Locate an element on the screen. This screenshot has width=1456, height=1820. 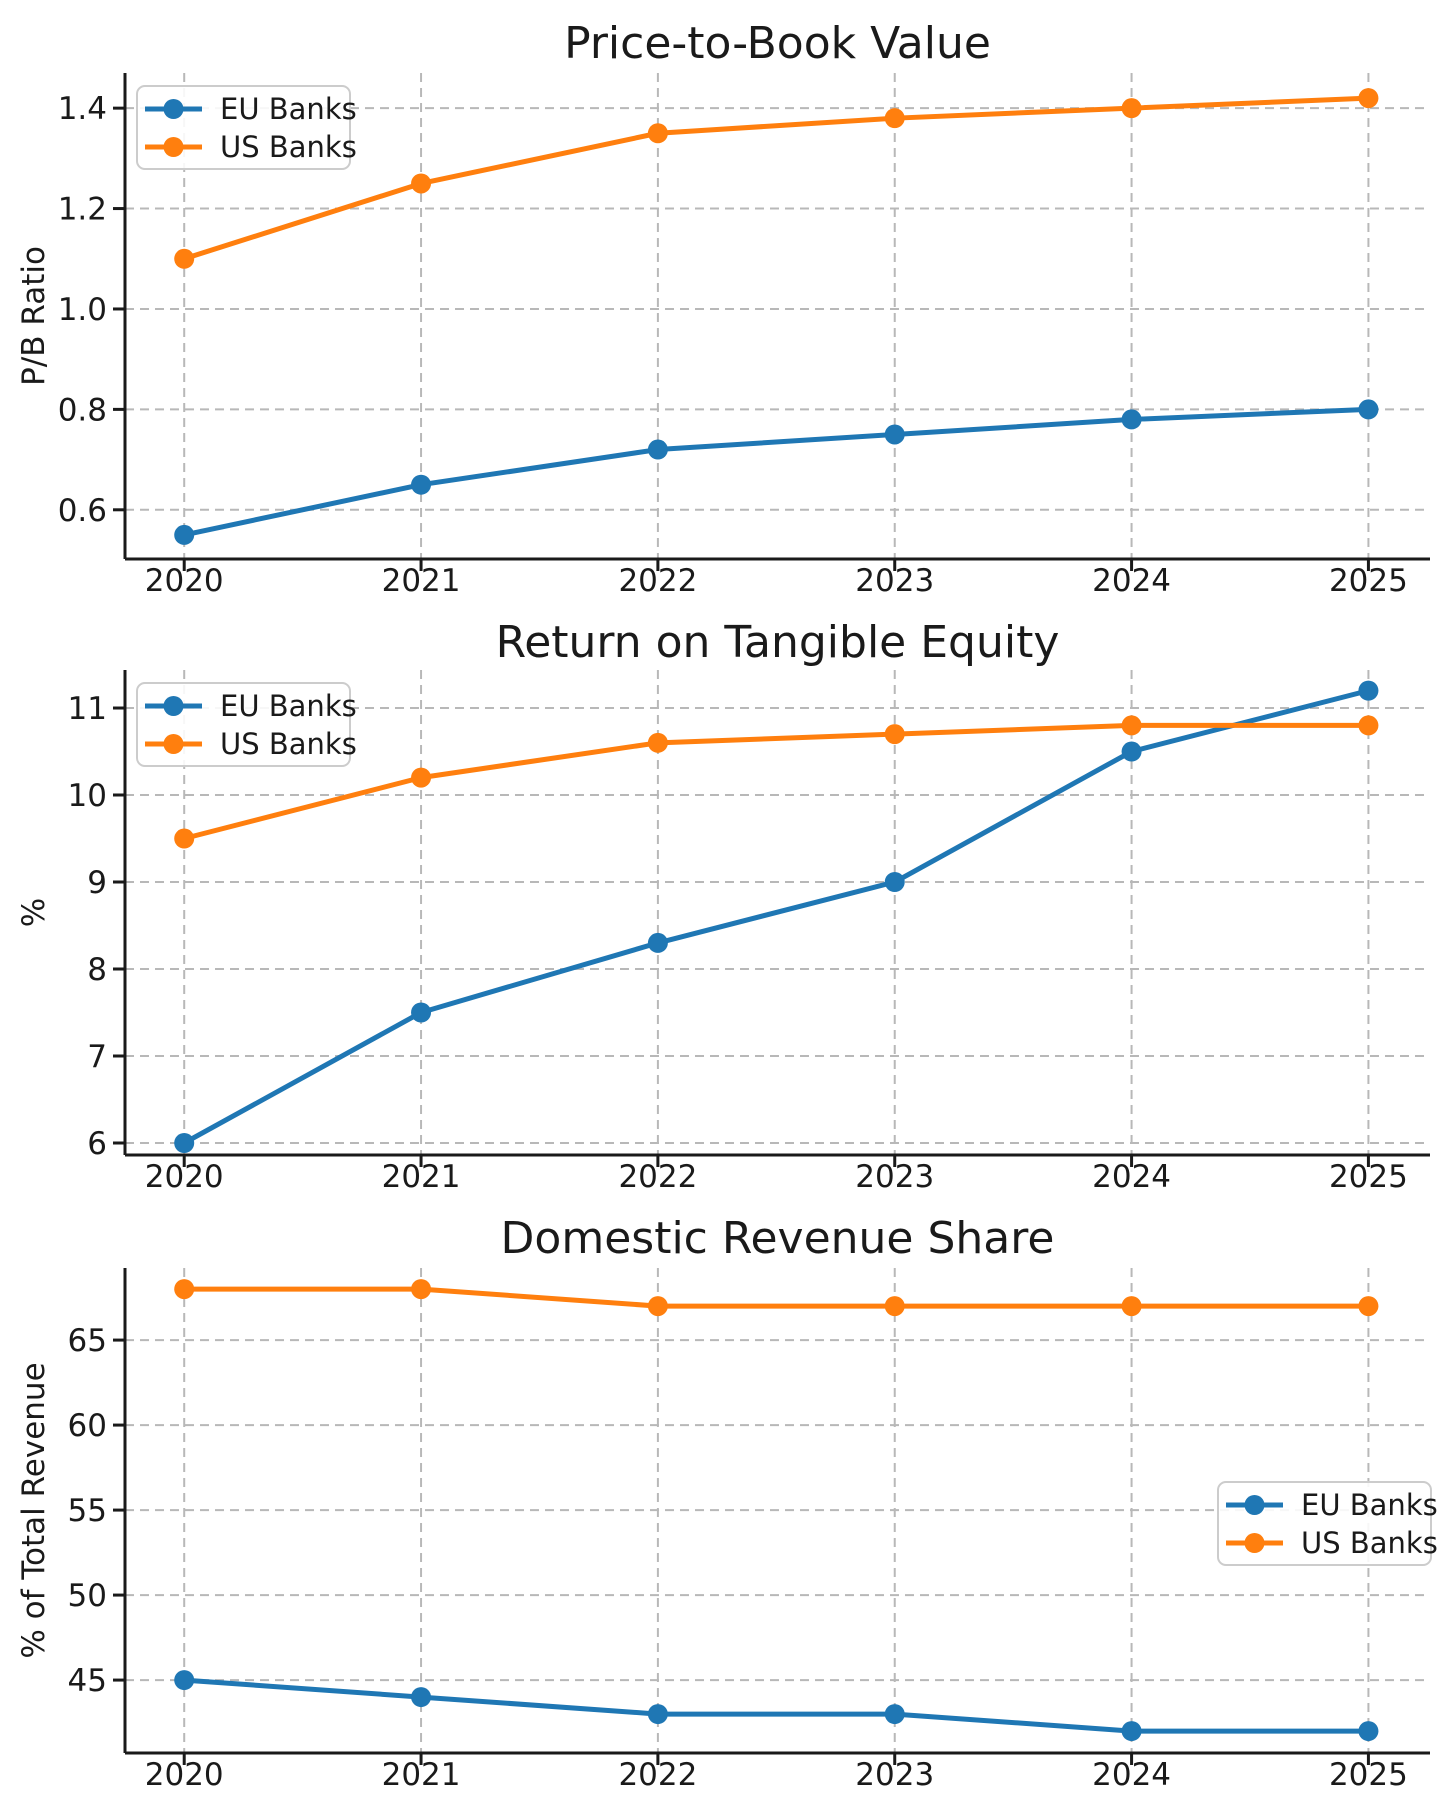
y-tick-label: 1.2 is located at coordinates (82, 210).